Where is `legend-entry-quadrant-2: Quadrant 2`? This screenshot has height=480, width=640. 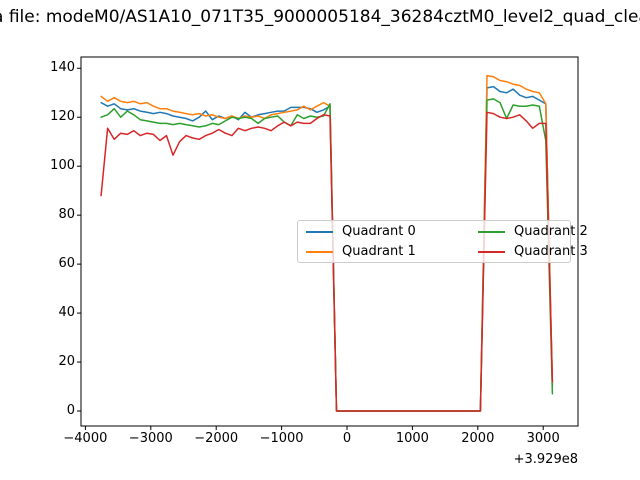
legend-entry-quadrant-2: Quadrant 2 is located at coordinates (533, 231).